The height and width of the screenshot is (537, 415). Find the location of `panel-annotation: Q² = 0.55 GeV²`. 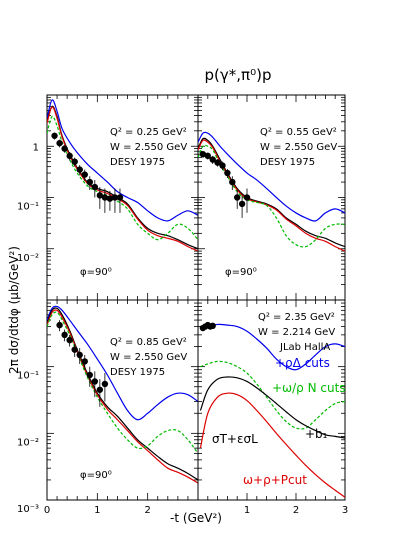

panel-annotation: Q² = 0.55 GeV² is located at coordinates (298, 132).